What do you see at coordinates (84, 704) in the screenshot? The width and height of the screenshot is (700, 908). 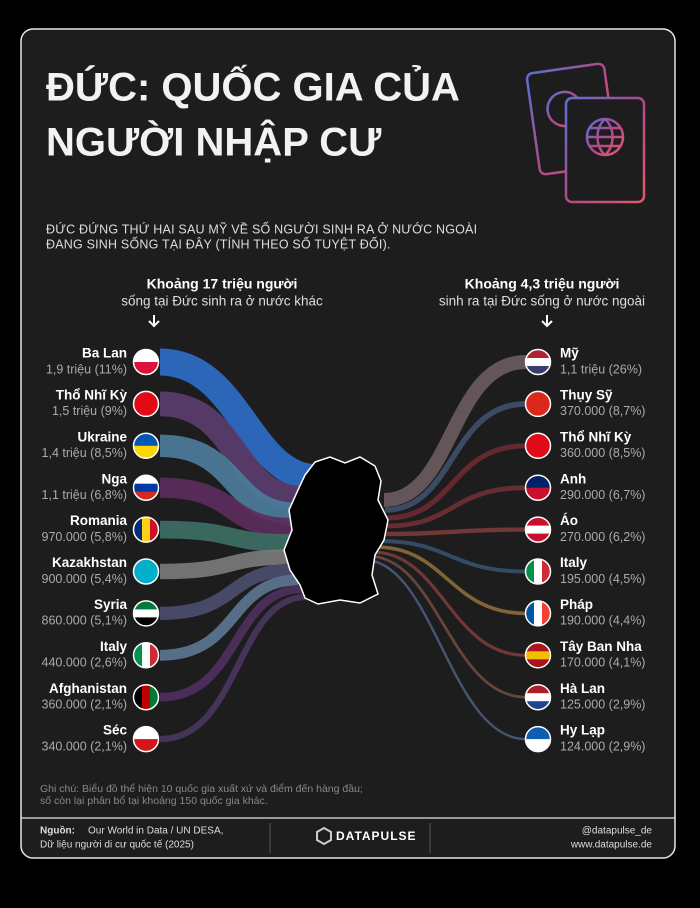 I see `country-value: 360.000 (2,1%)` at bounding box center [84, 704].